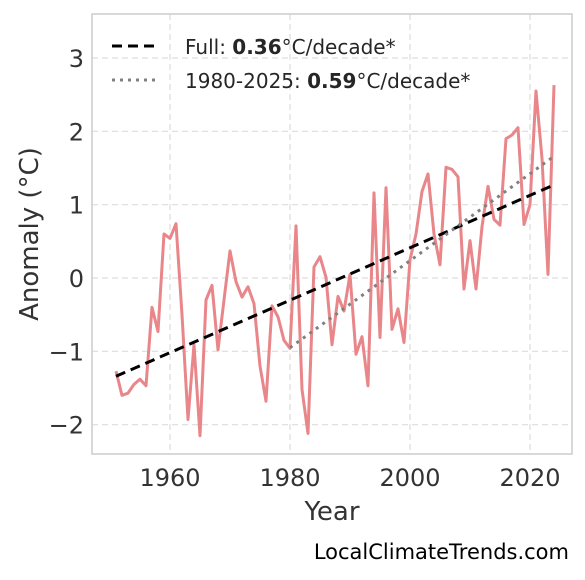 This screenshot has width=585, height=580. I want to click on x-tick-label: 2000, so click(409, 478).